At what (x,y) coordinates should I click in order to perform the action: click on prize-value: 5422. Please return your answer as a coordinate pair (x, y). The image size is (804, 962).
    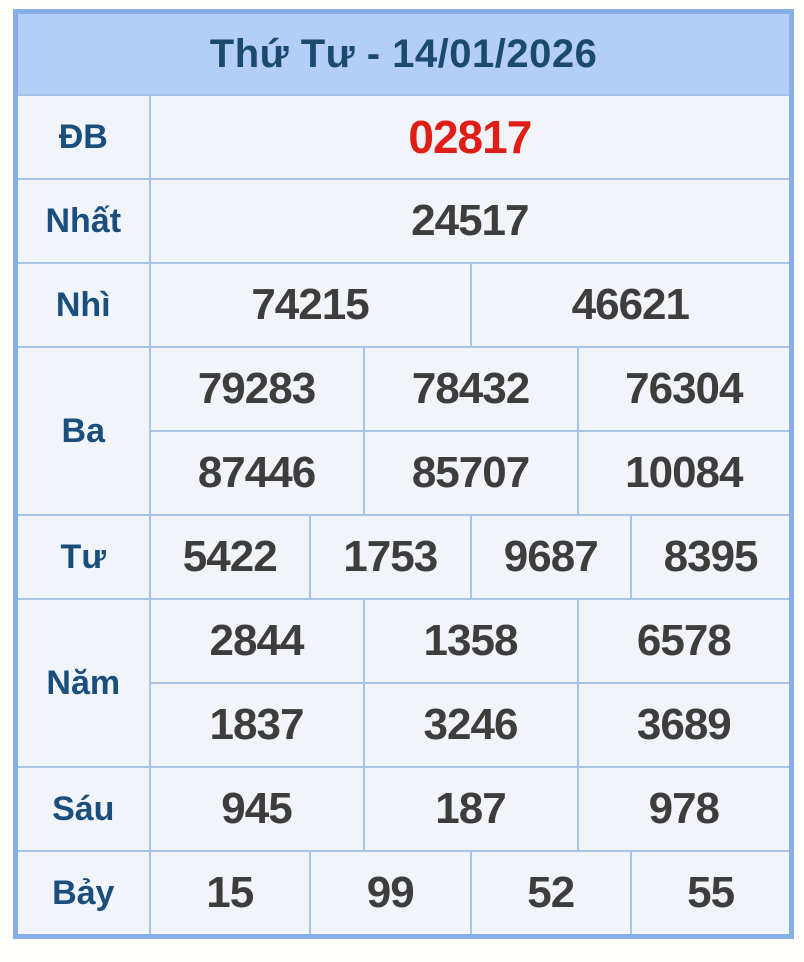
    Looking at the image, I should click on (229, 557).